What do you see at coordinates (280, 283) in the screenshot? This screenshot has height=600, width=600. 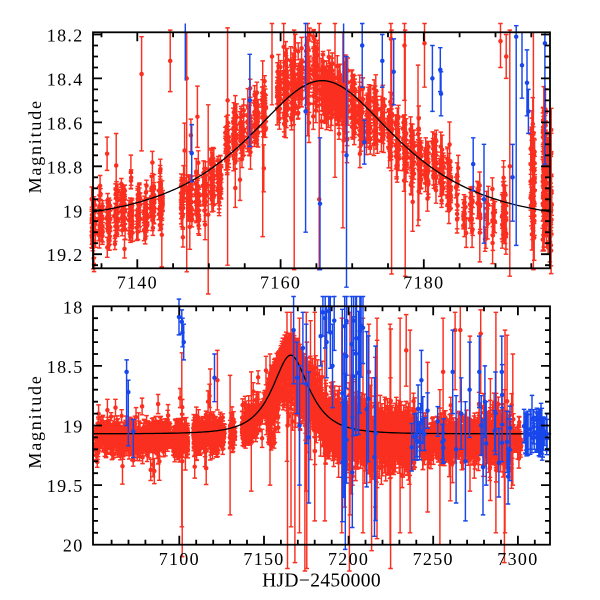 I see `svg-text: 7160` at bounding box center [280, 283].